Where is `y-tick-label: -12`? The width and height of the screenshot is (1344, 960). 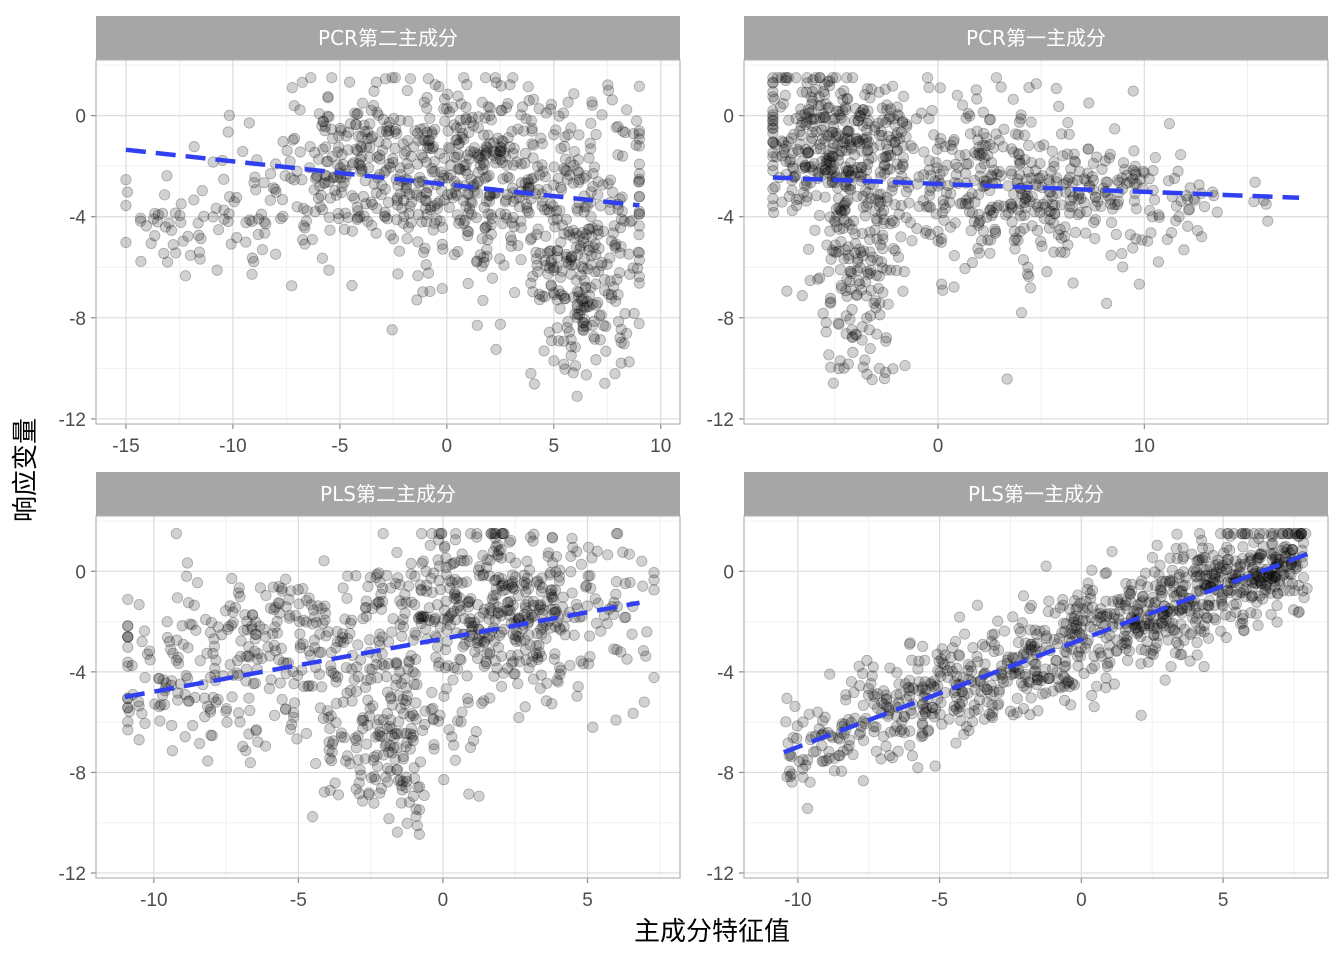 y-tick-label: -12 is located at coordinates (72, 874).